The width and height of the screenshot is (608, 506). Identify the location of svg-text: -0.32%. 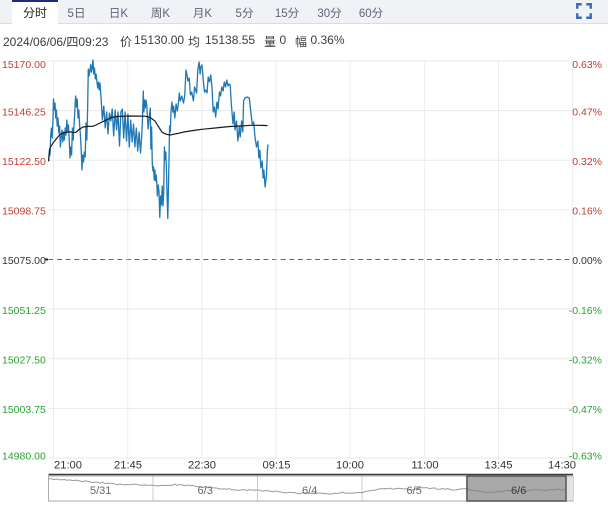
(585, 360).